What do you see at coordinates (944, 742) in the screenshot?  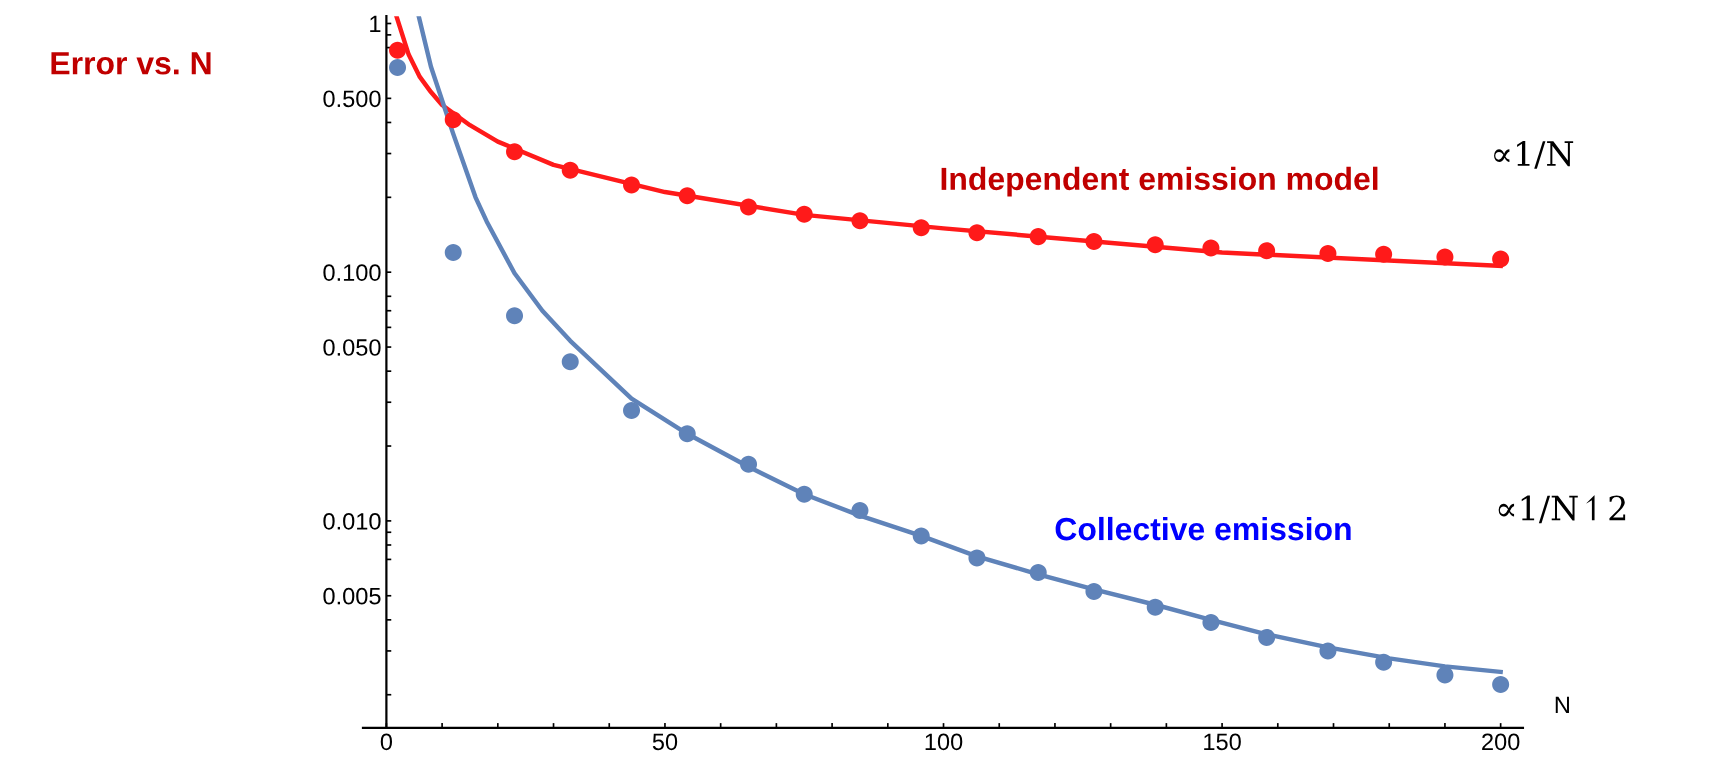 I see `x-tick-label: 100` at bounding box center [944, 742].